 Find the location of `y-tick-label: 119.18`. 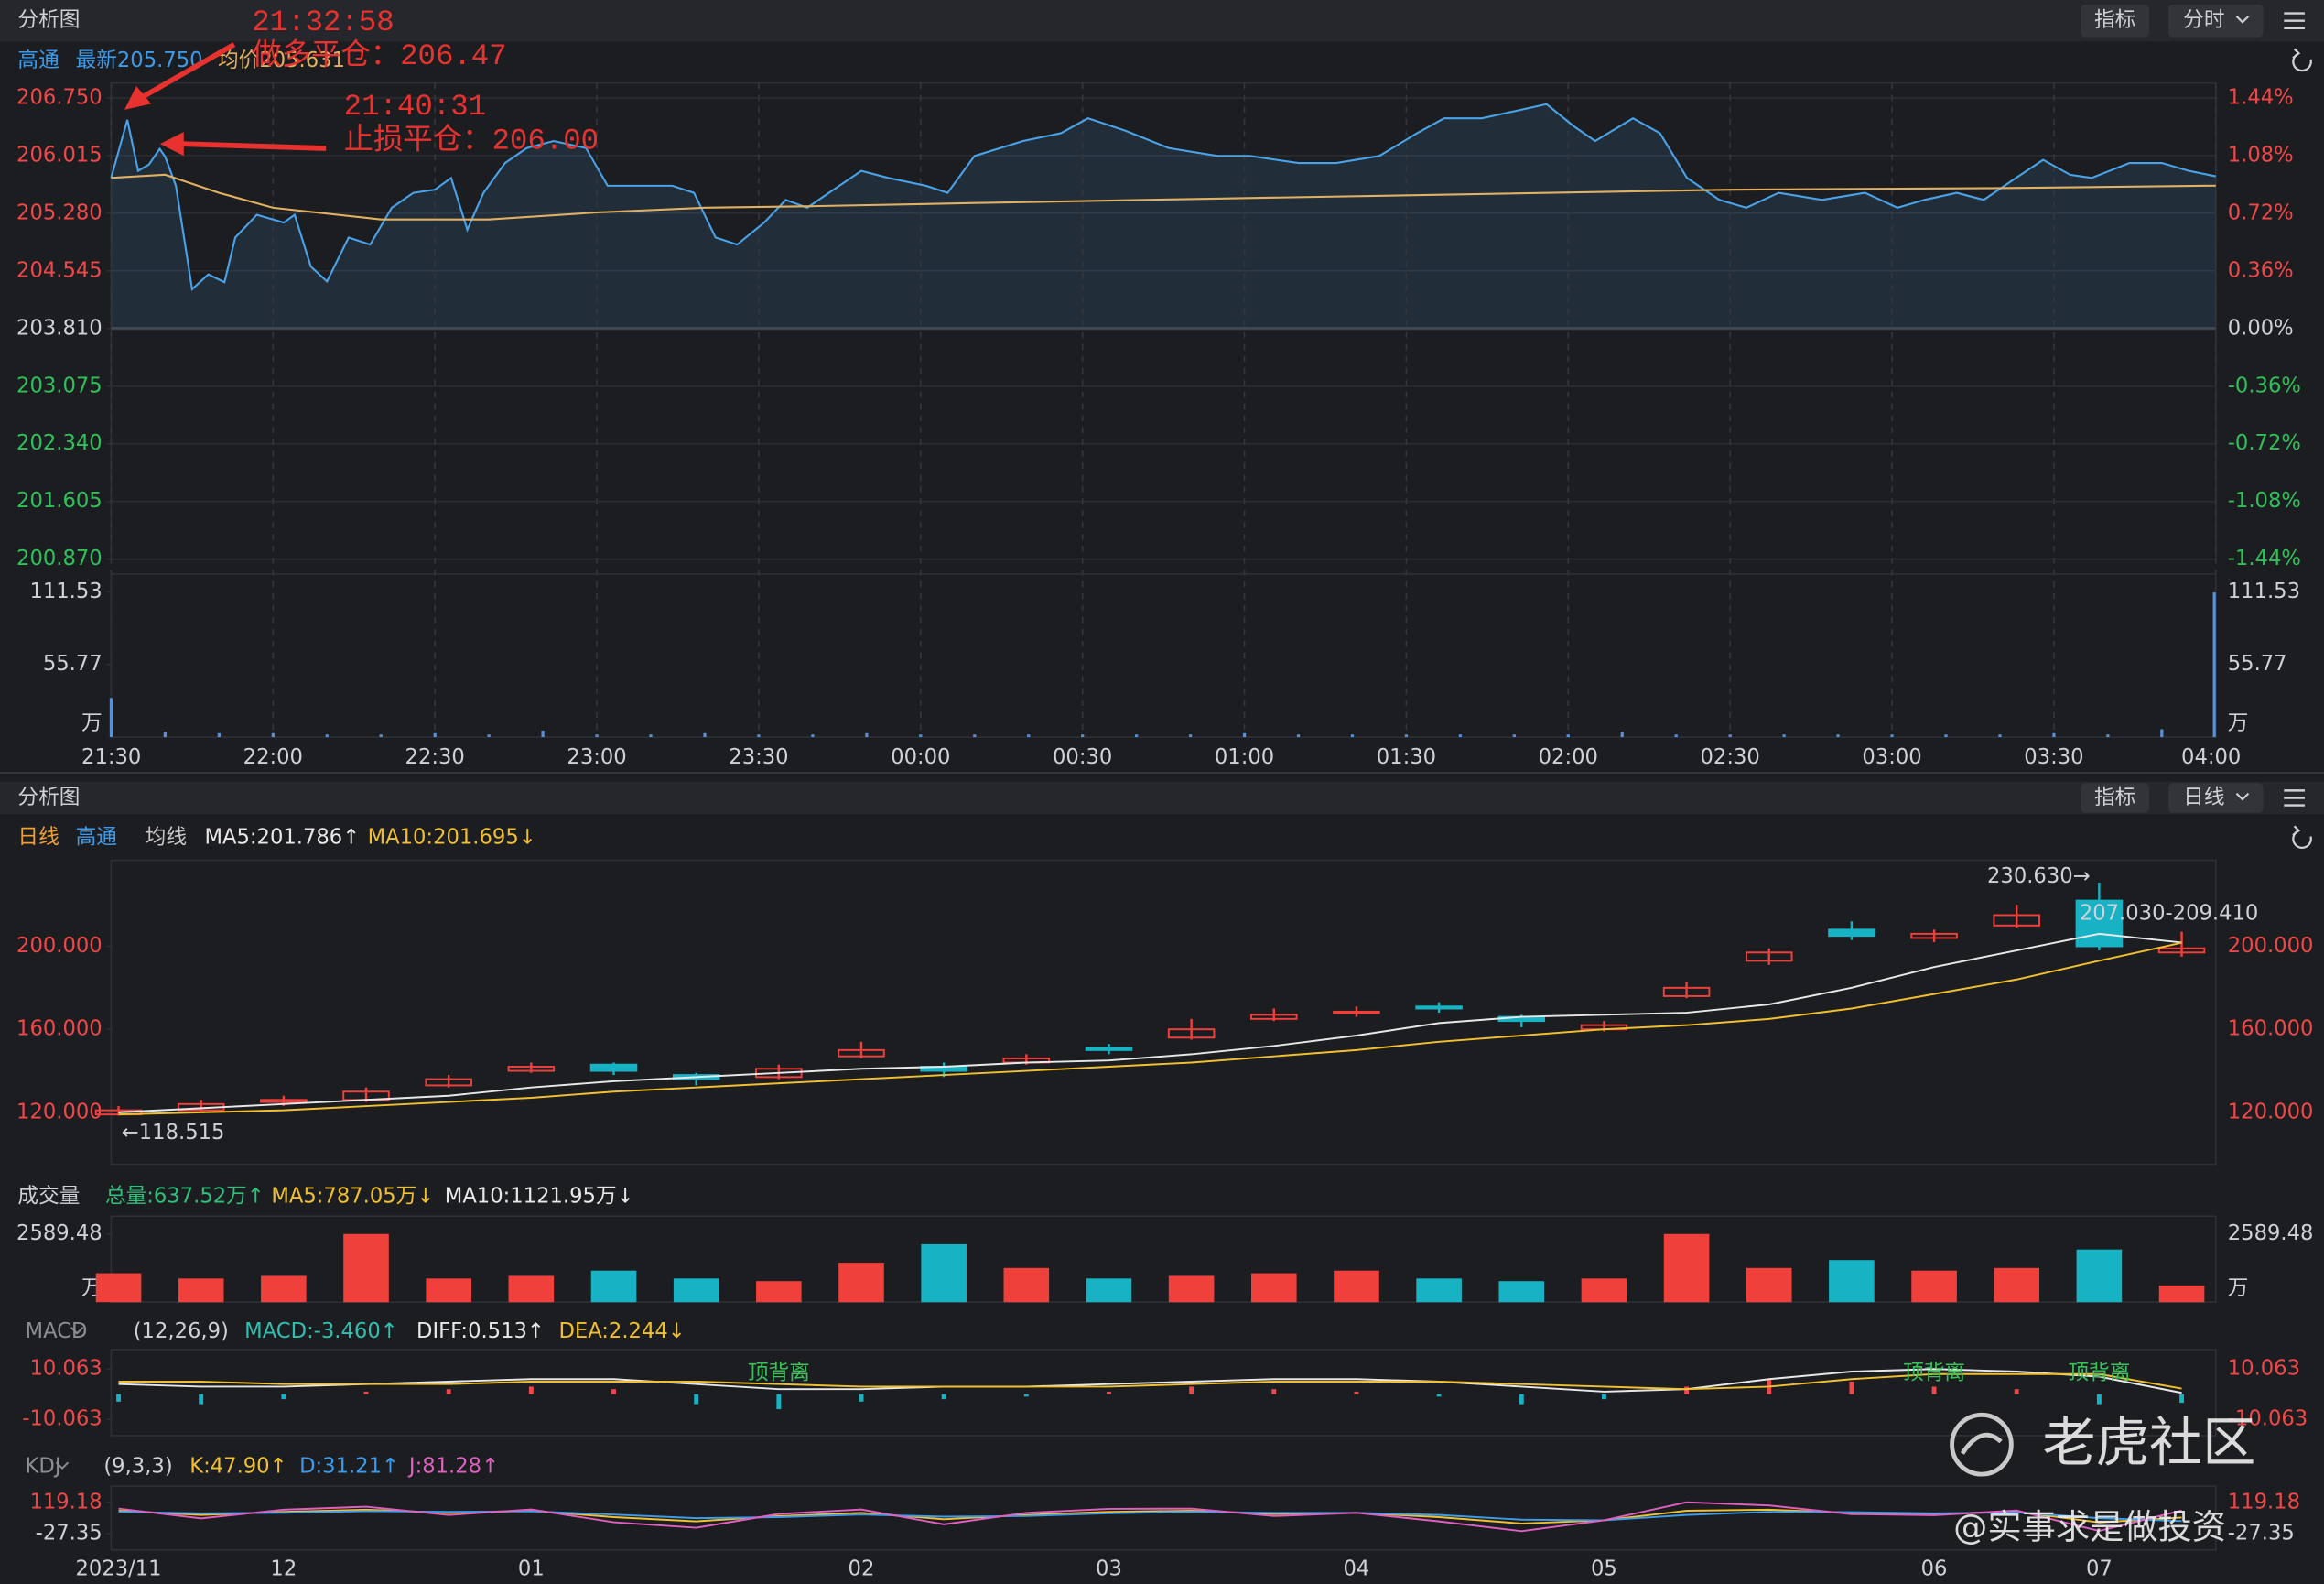

y-tick-label: 119.18 is located at coordinates (65, 1501).